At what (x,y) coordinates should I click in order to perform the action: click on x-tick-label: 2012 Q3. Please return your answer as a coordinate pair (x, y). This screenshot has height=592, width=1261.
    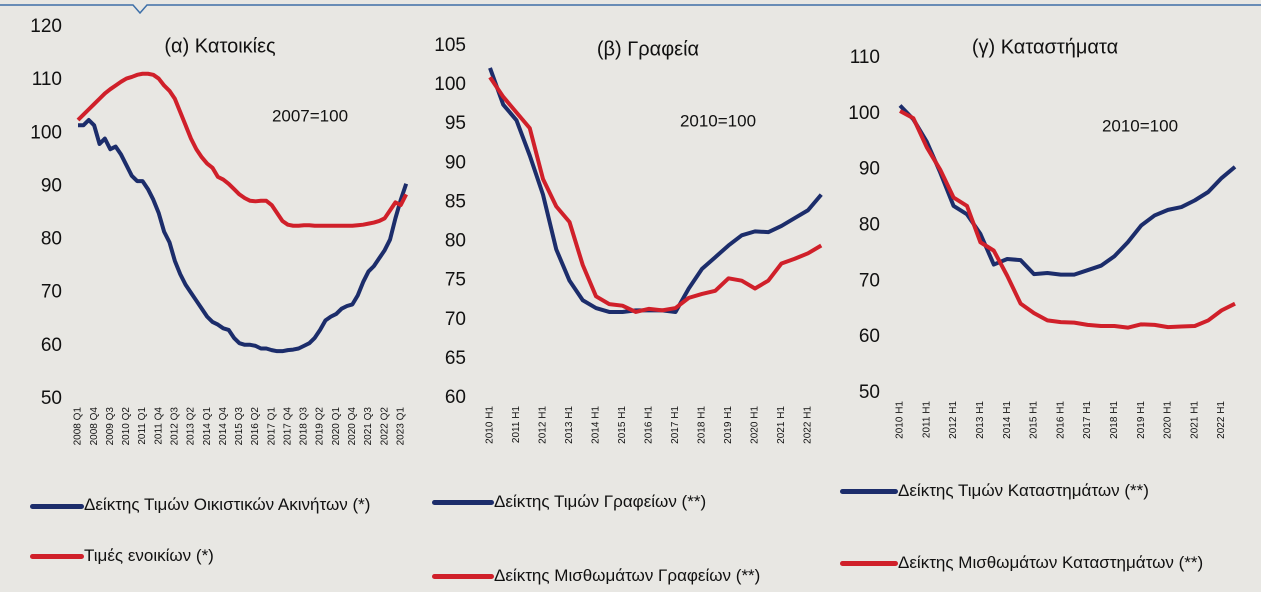
    Looking at the image, I should click on (174, 426).